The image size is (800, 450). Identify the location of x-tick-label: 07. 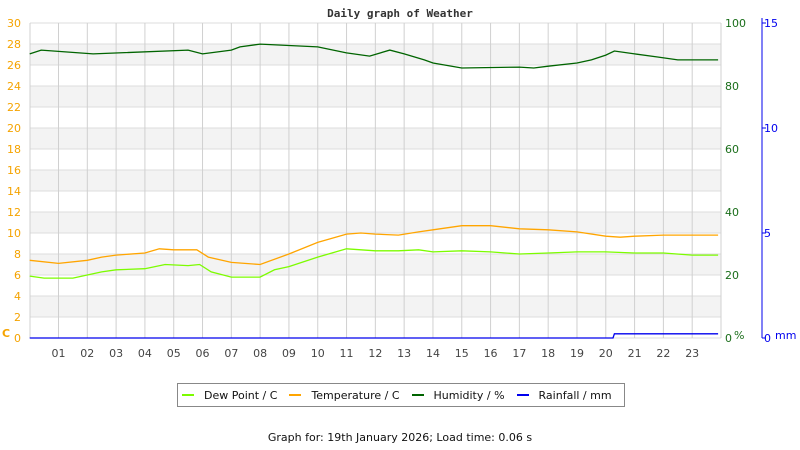
(231, 353).